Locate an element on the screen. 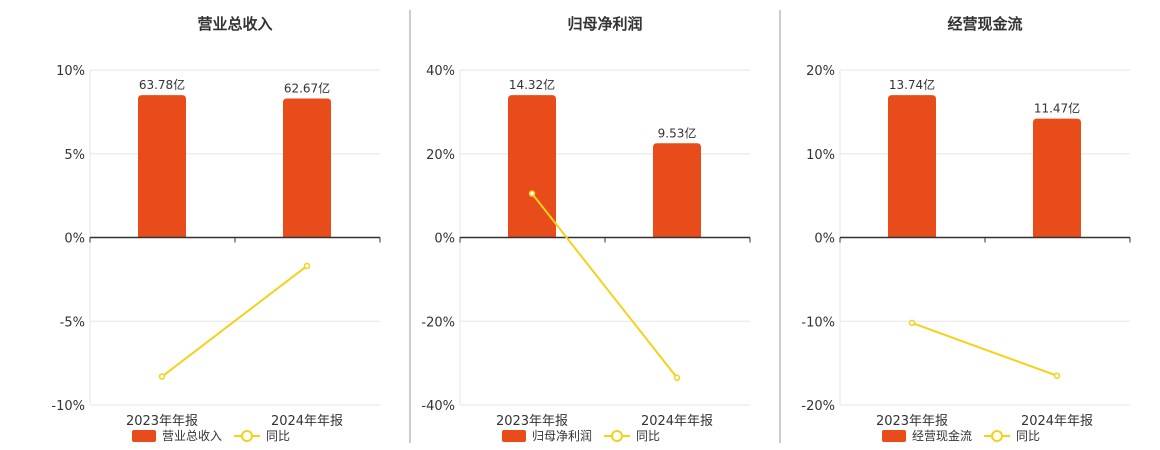  bar-data-label: 13.74亿 is located at coordinates (912, 84).